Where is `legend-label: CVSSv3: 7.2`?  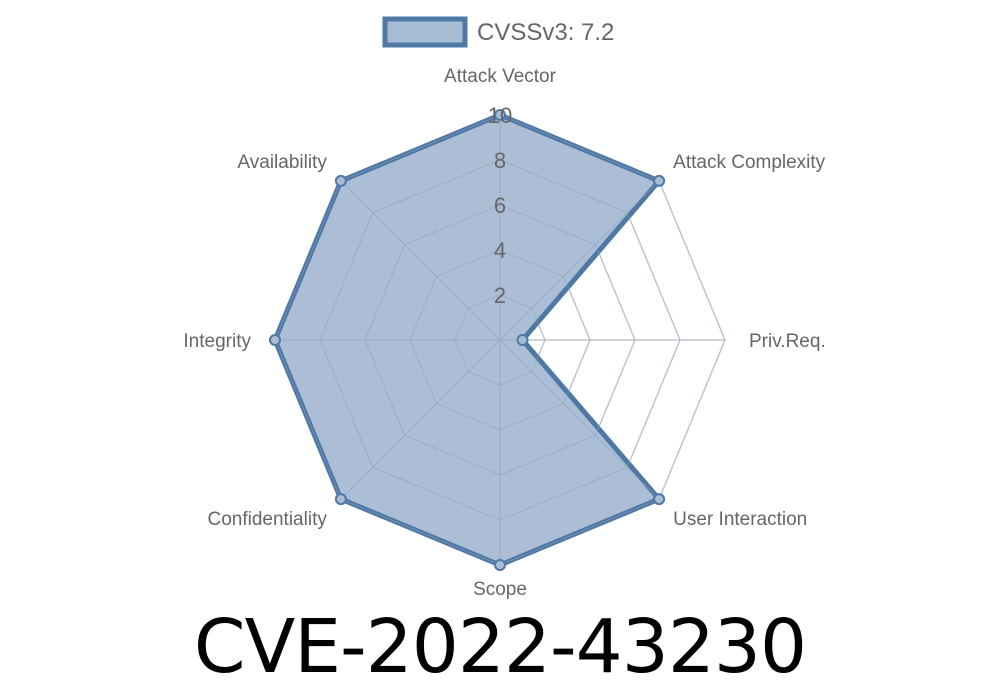
legend-label: CVSSv3: 7.2 is located at coordinates (545, 32).